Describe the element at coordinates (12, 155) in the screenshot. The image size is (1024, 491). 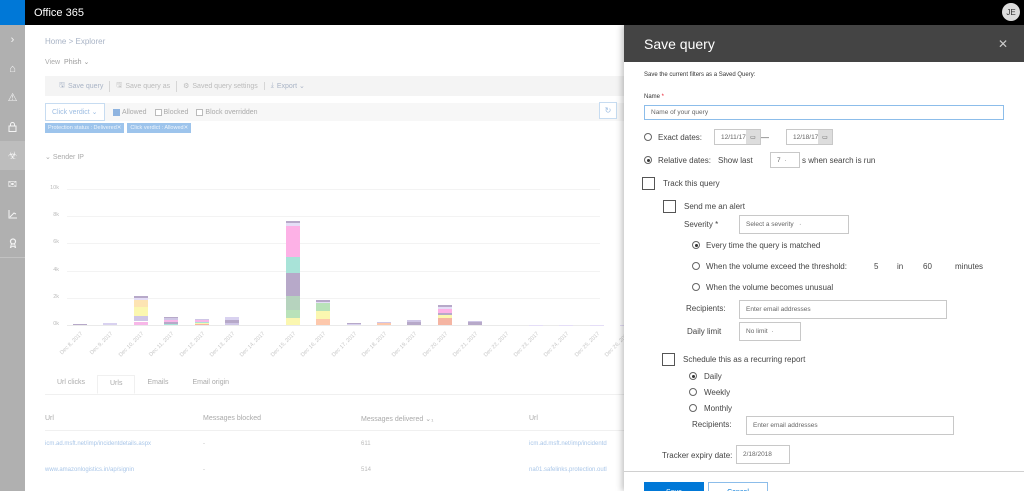
I see `biohazard-icon: ☣` at that location.